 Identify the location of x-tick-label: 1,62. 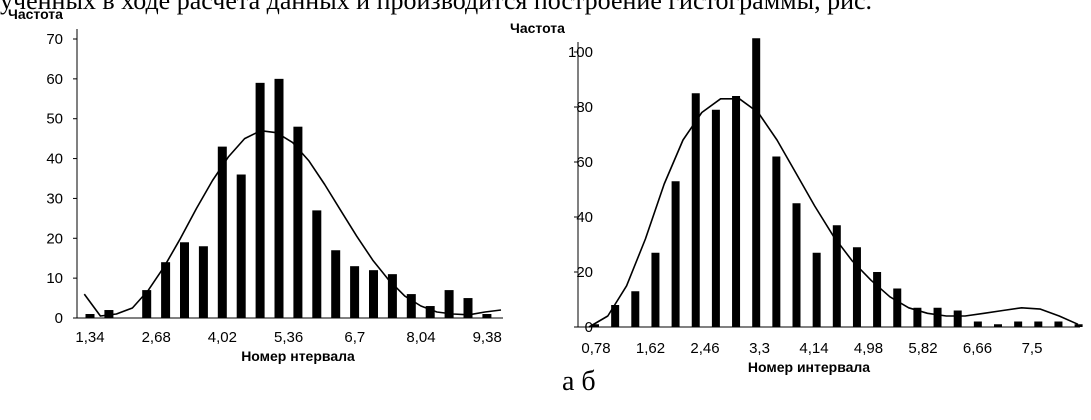
(650, 348).